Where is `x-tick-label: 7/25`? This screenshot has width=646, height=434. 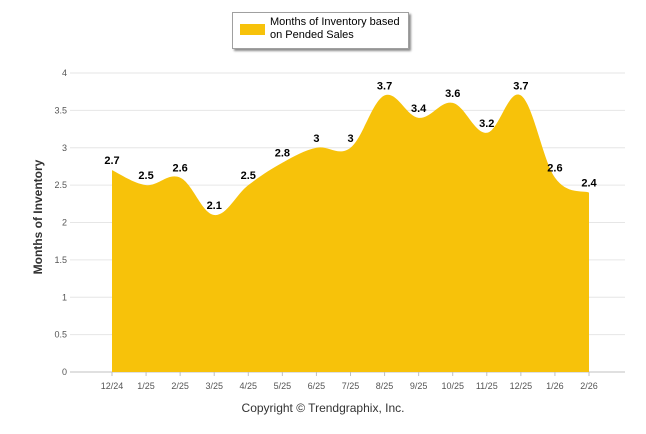
x-tick-label: 7/25 is located at coordinates (351, 386).